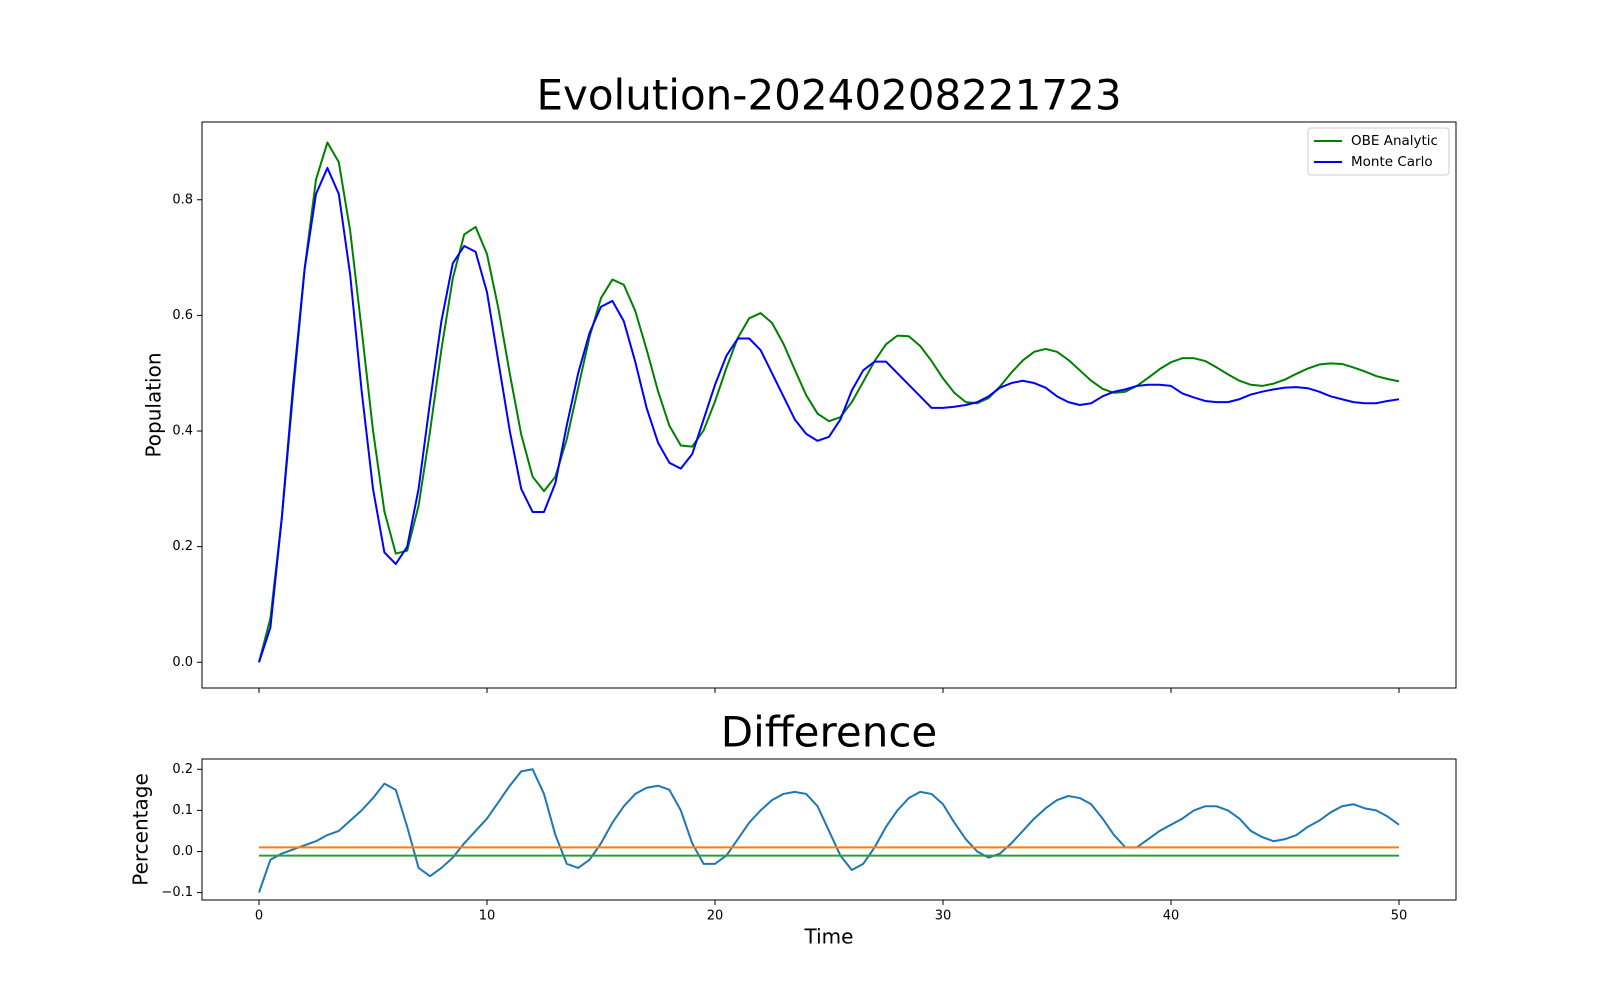  What do you see at coordinates (141, 829) in the screenshot?
I see `y-axis-label: Percentage` at bounding box center [141, 829].